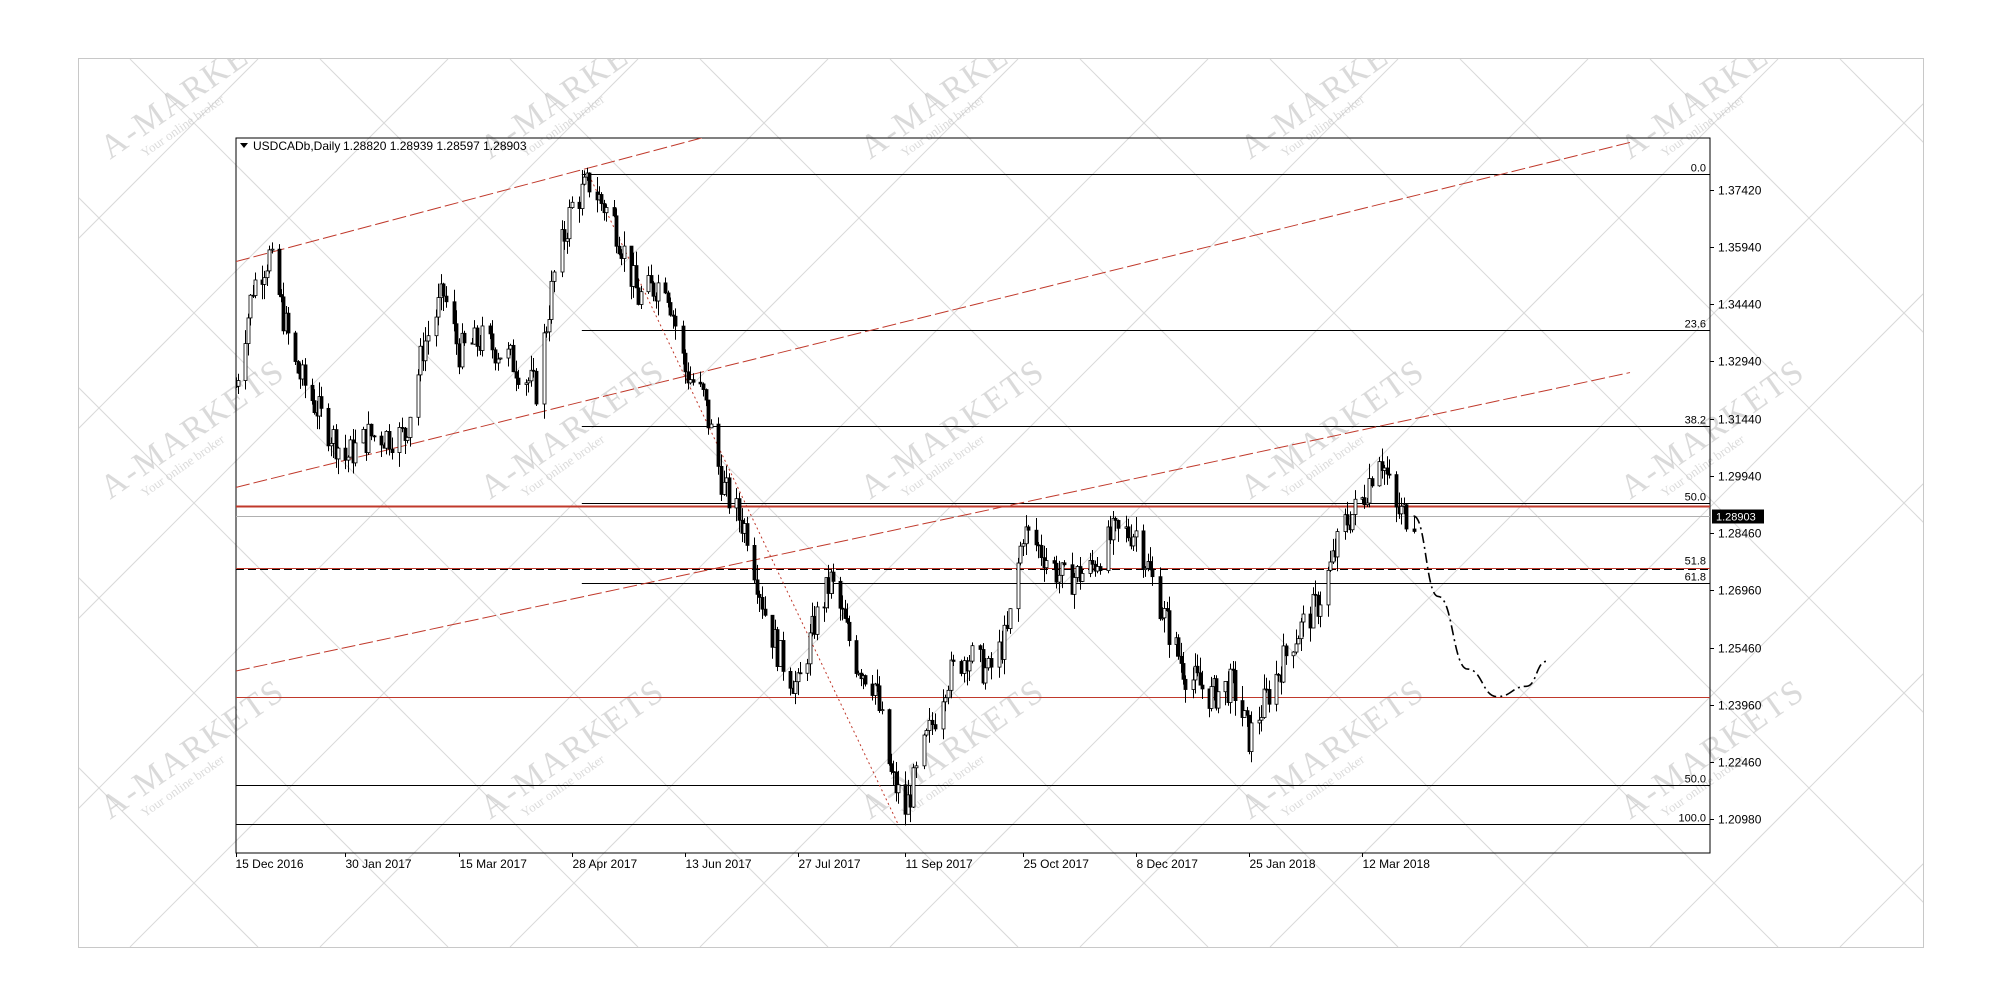 The height and width of the screenshot is (1005, 1996). I want to click on y-tick-label: 1.35940, so click(1740, 248).